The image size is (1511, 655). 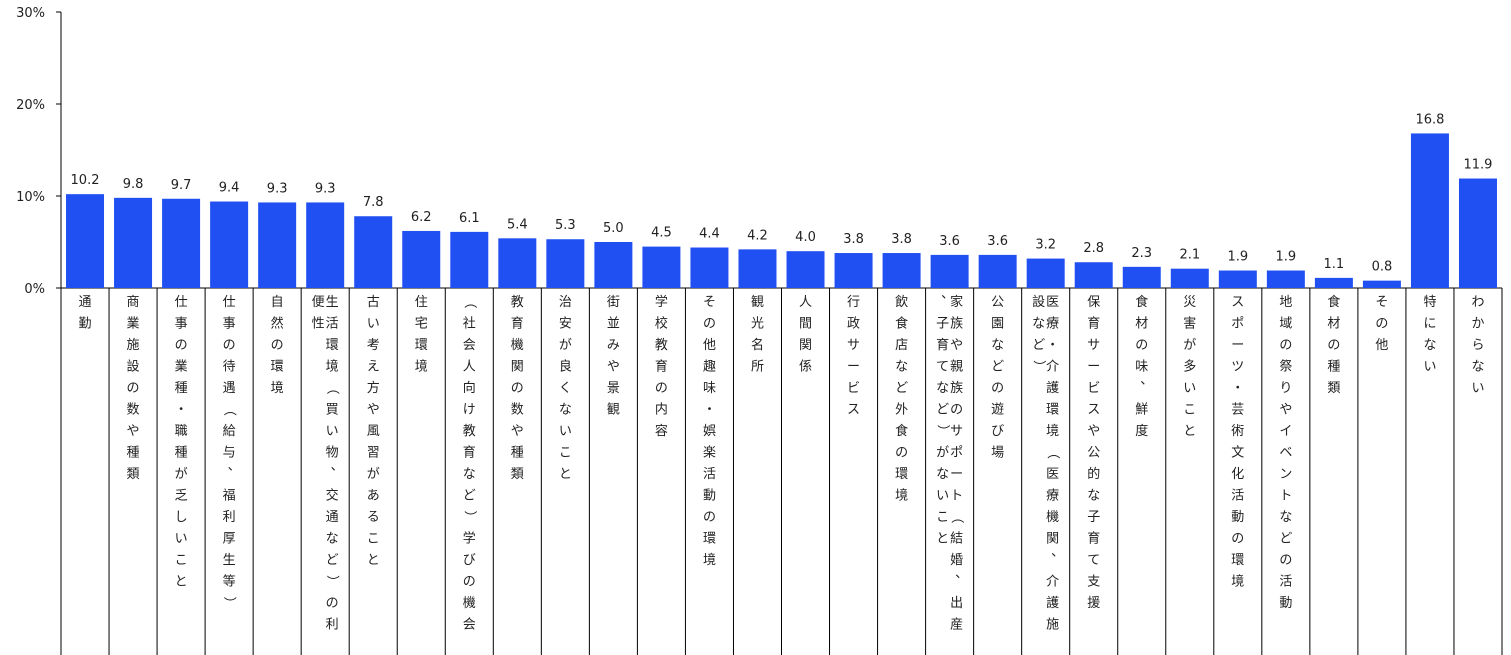 I want to click on svg-text: 機, so click(x=1052, y=517).